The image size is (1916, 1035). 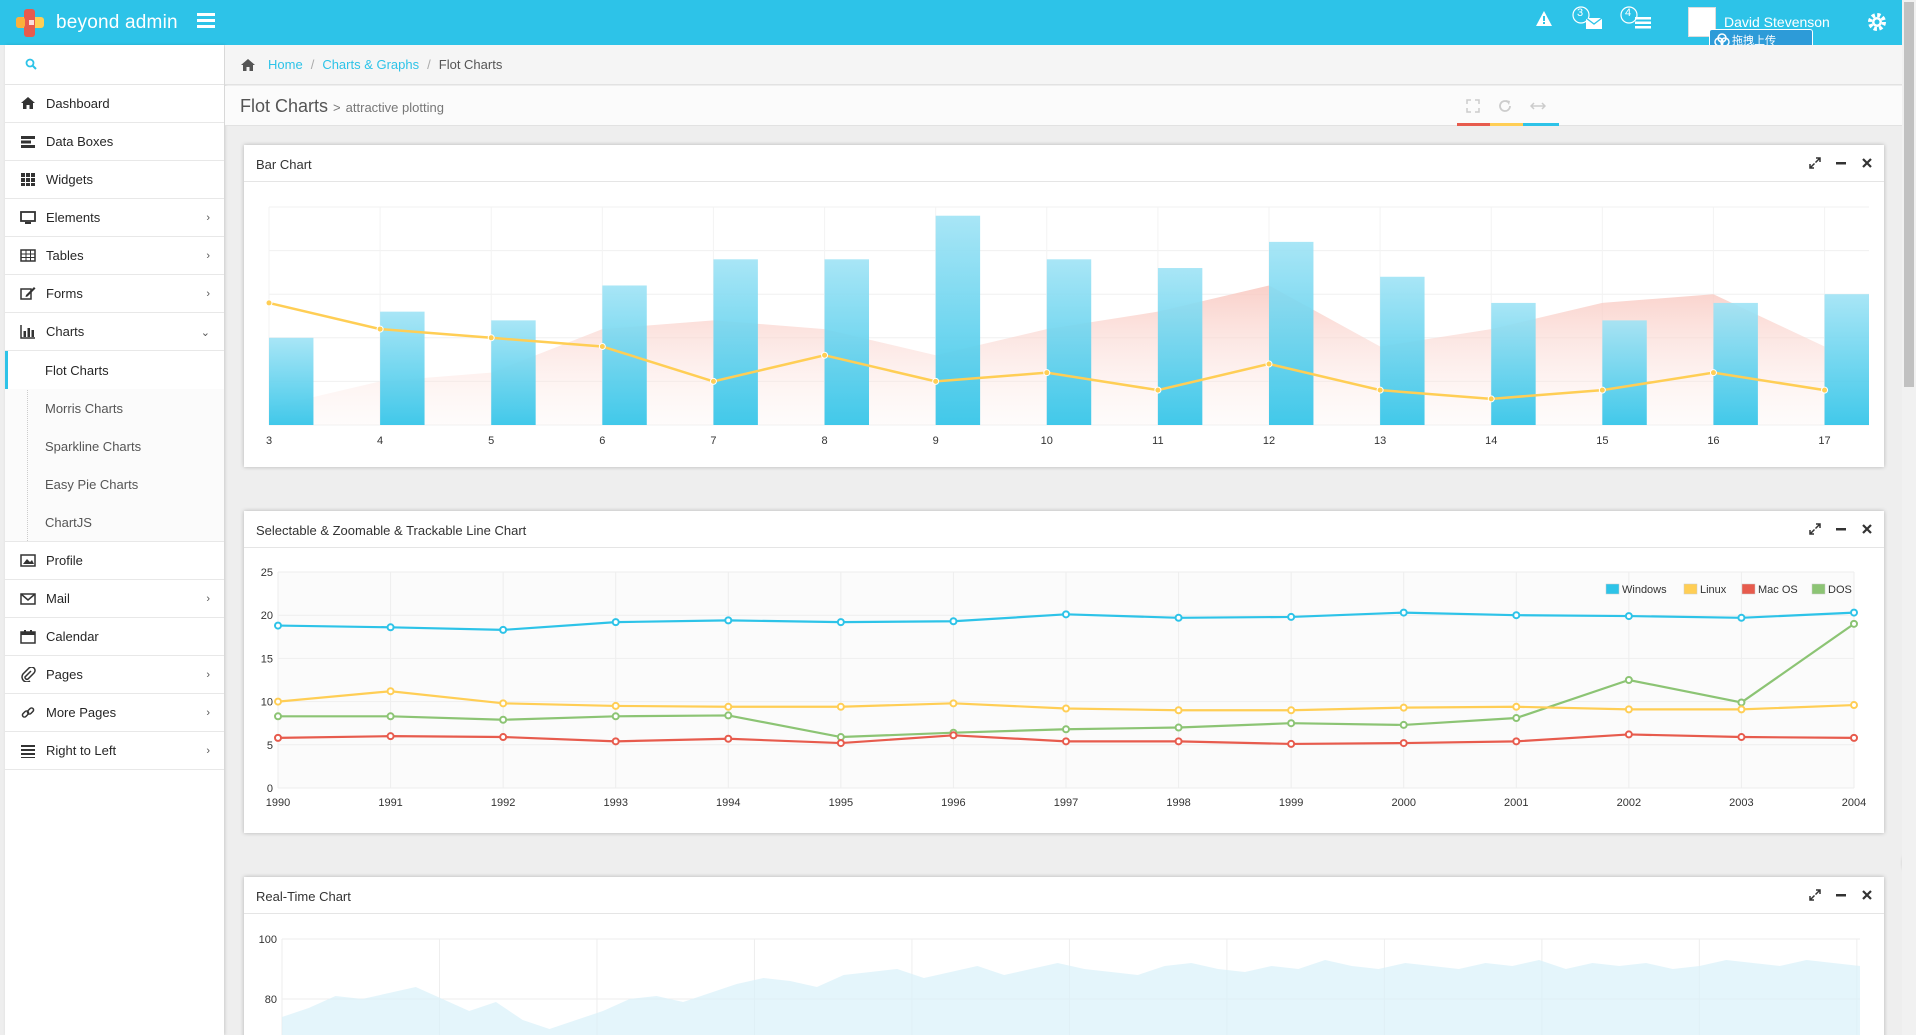 I want to click on breadcrumb-section: Charts & Graphs, so click(x=371, y=64).